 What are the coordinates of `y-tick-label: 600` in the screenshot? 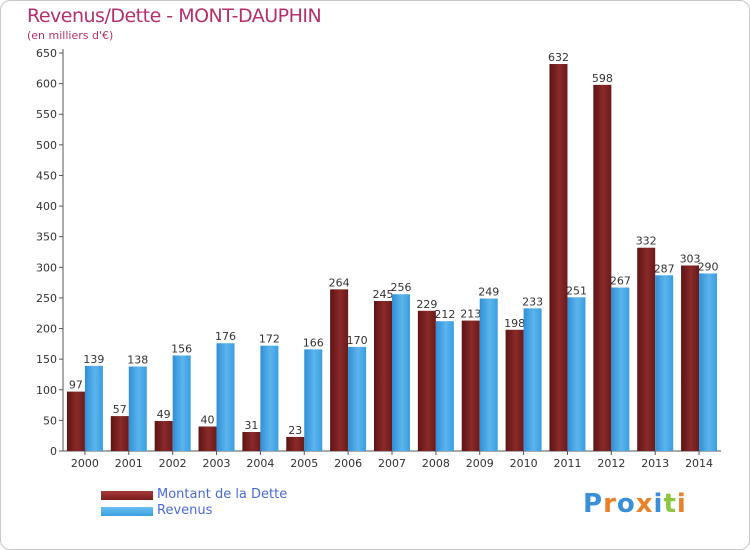 It's located at (46, 84).